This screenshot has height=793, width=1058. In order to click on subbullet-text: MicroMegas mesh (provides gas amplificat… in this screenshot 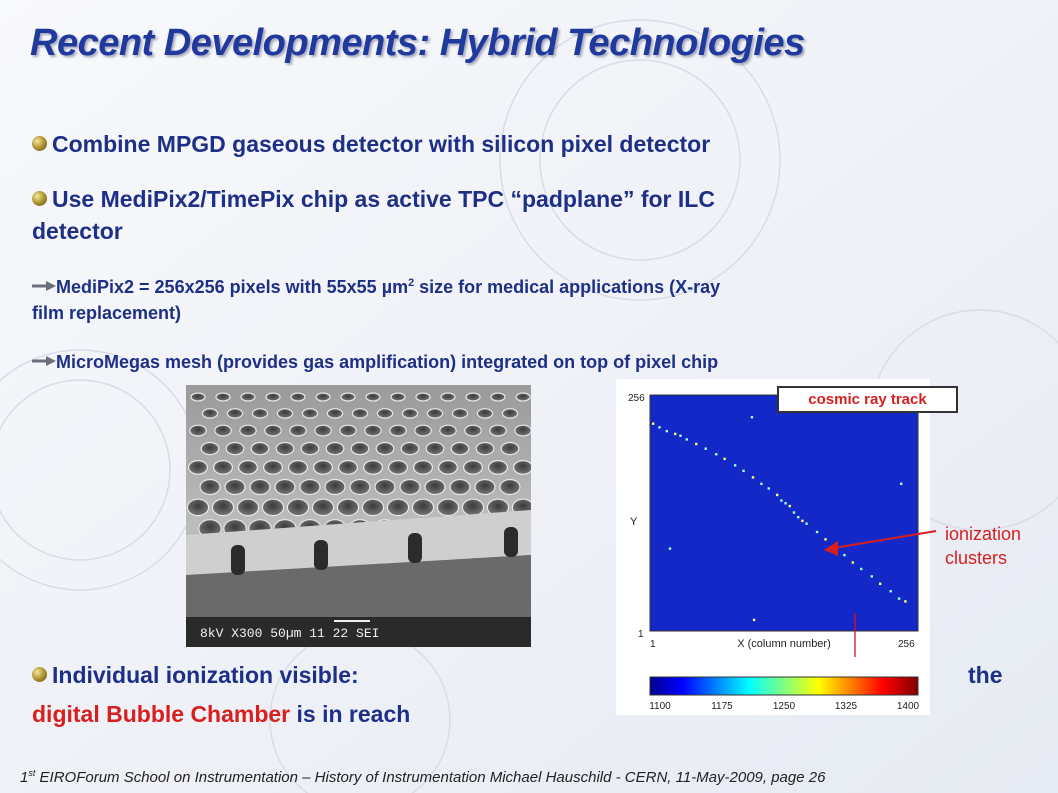, I will do `click(387, 362)`.